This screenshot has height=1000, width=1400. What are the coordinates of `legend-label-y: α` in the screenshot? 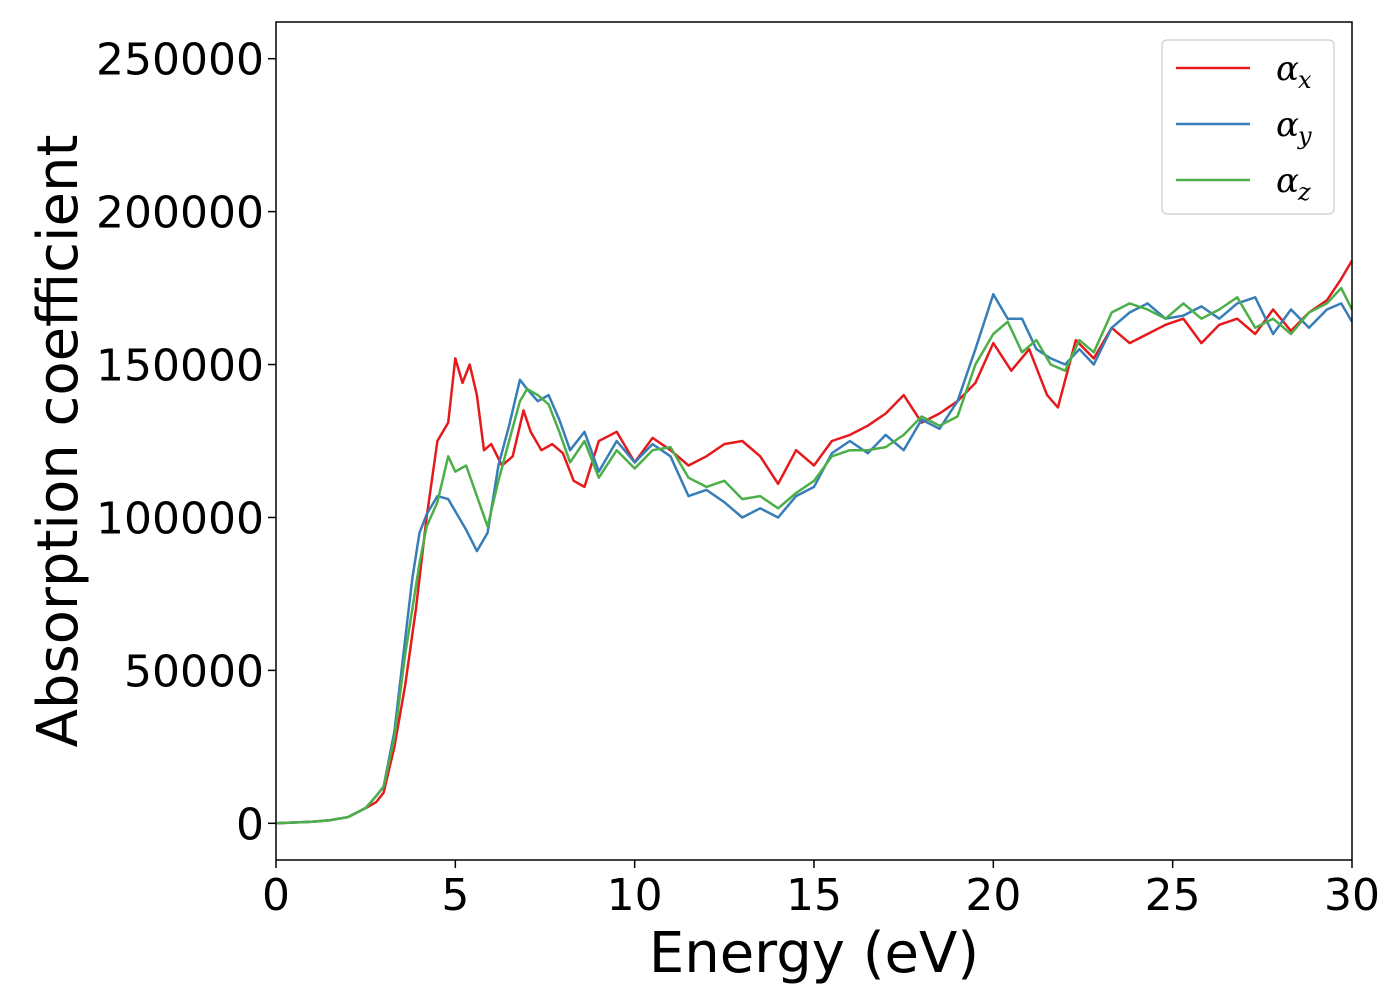 It's located at (1287, 125).